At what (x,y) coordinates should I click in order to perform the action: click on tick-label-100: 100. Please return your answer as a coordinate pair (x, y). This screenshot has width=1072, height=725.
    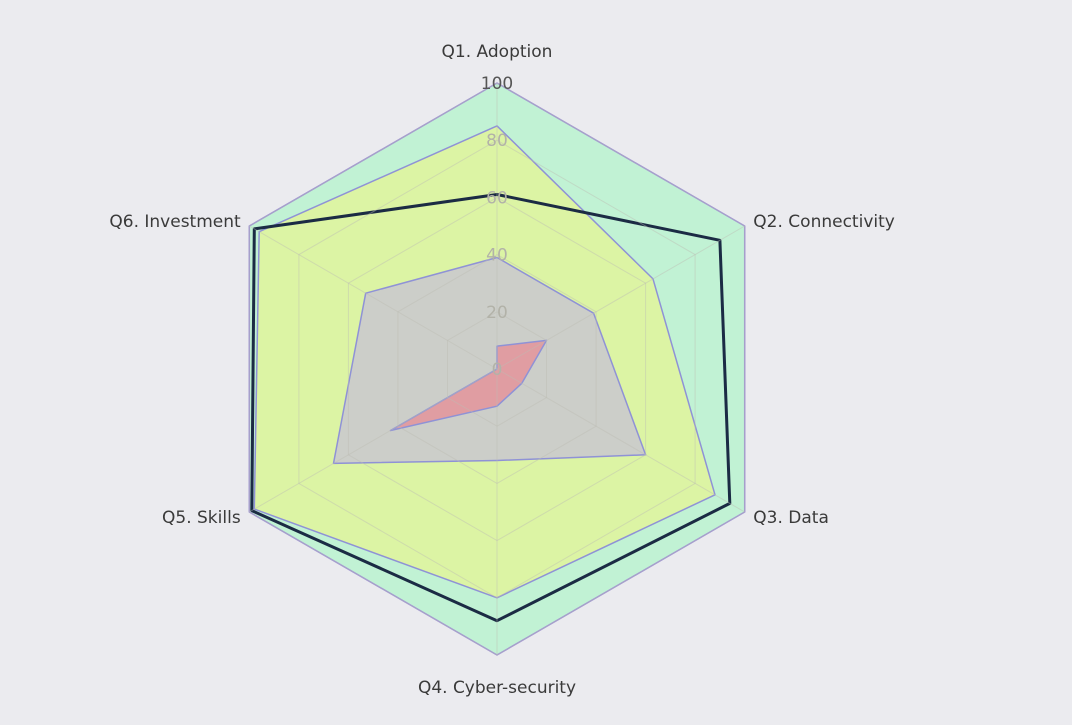
    Looking at the image, I should click on (497, 84).